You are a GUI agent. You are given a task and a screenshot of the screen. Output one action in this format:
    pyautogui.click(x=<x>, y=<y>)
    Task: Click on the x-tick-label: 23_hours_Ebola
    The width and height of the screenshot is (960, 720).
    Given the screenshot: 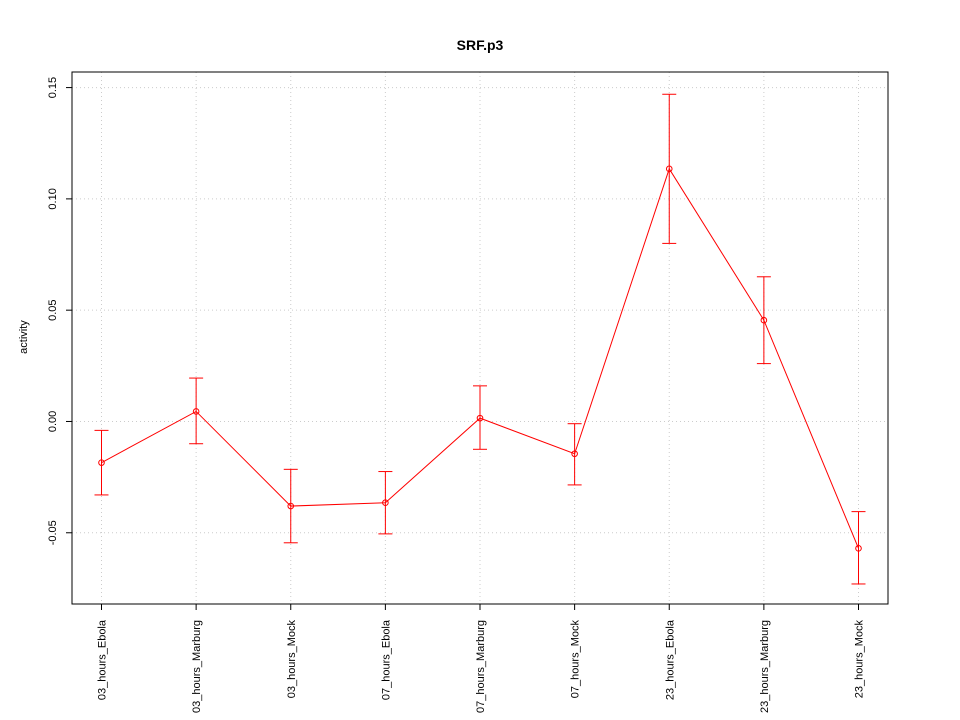 What is the action you would take?
    pyautogui.click(x=670, y=659)
    